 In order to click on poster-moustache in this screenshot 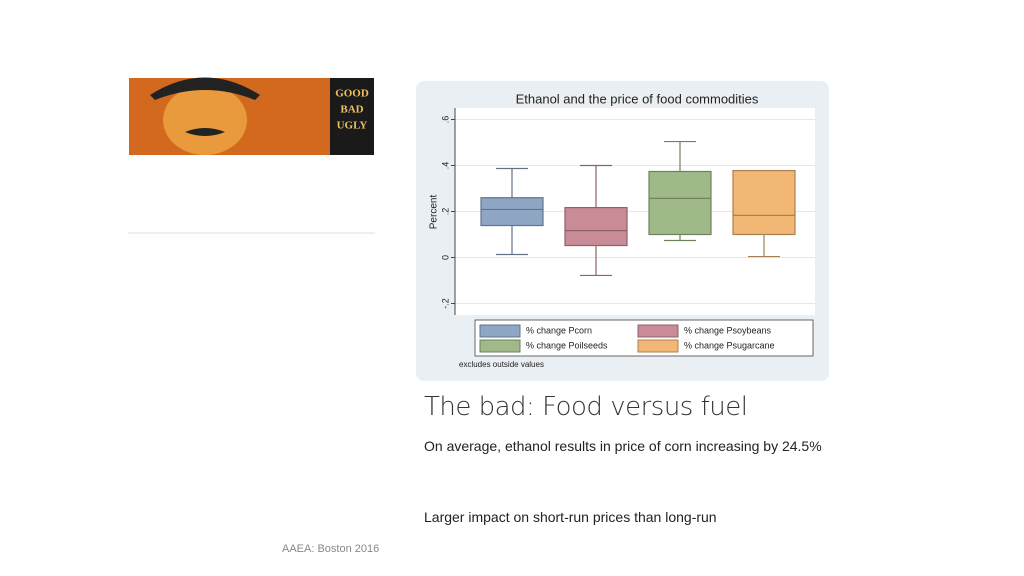, I will do `click(205, 132)`.